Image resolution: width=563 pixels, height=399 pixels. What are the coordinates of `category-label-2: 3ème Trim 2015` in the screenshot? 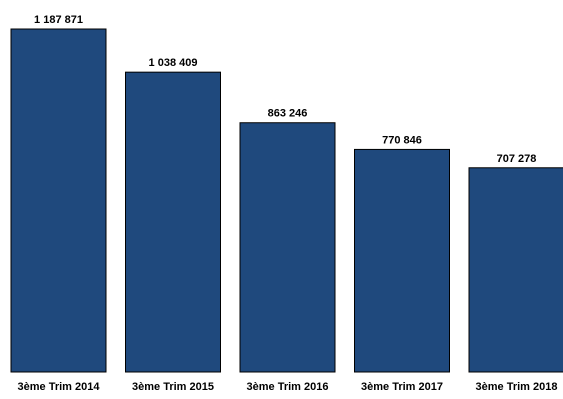 It's located at (173, 387).